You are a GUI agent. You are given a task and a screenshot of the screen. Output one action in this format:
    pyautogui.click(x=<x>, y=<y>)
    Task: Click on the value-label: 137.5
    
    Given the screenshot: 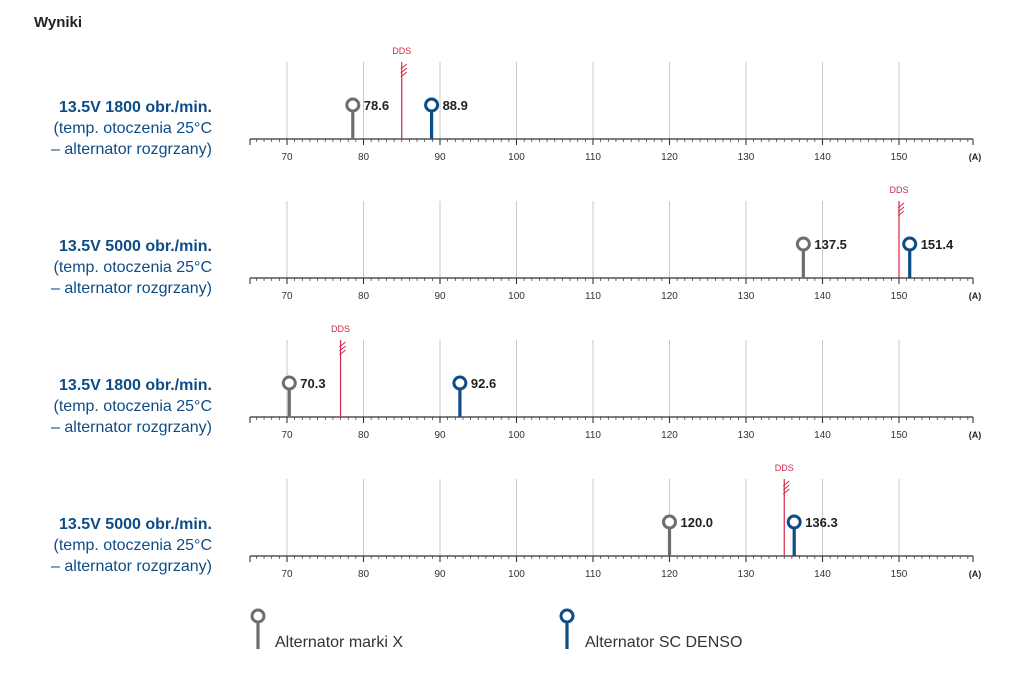 What is the action you would take?
    pyautogui.click(x=830, y=244)
    